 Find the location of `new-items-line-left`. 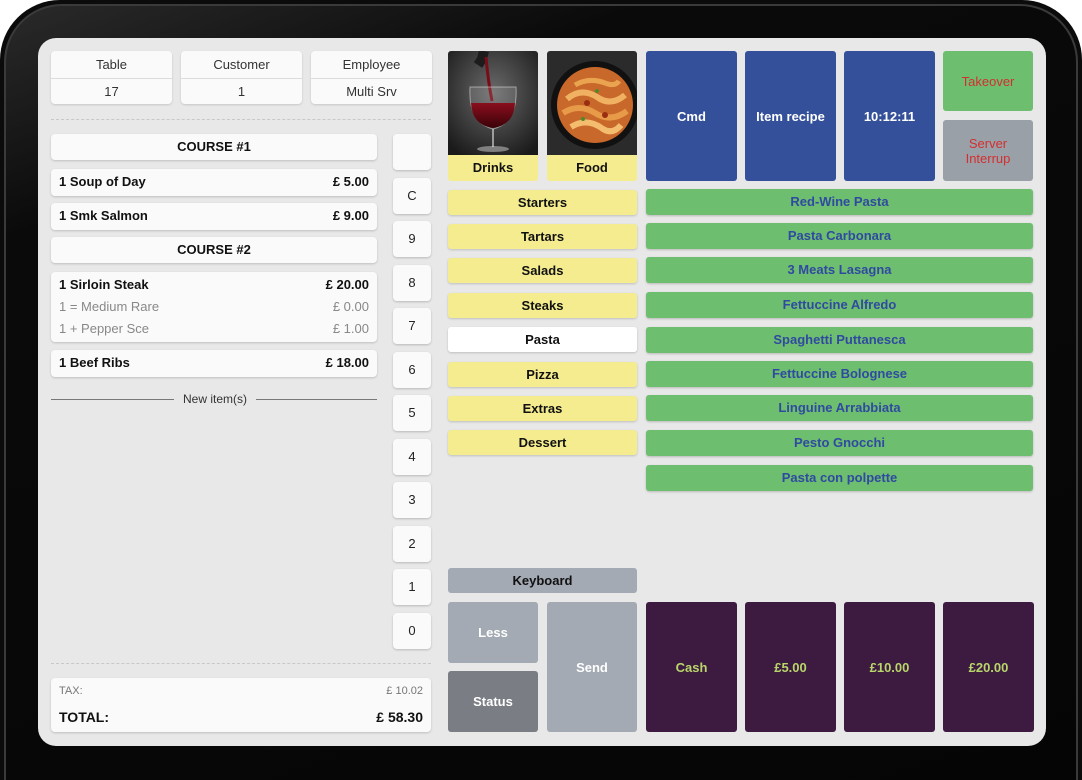

new-items-line-left is located at coordinates (112, 399).